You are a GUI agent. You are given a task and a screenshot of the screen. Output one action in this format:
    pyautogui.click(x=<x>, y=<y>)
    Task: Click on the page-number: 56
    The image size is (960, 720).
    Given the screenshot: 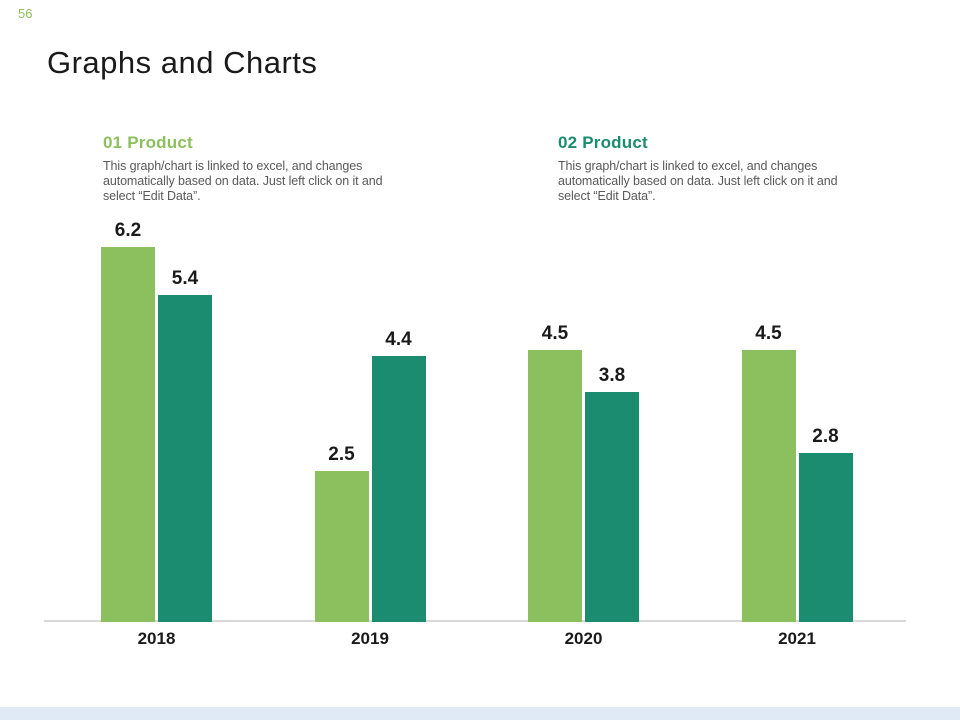 What is the action you would take?
    pyautogui.click(x=25, y=13)
    